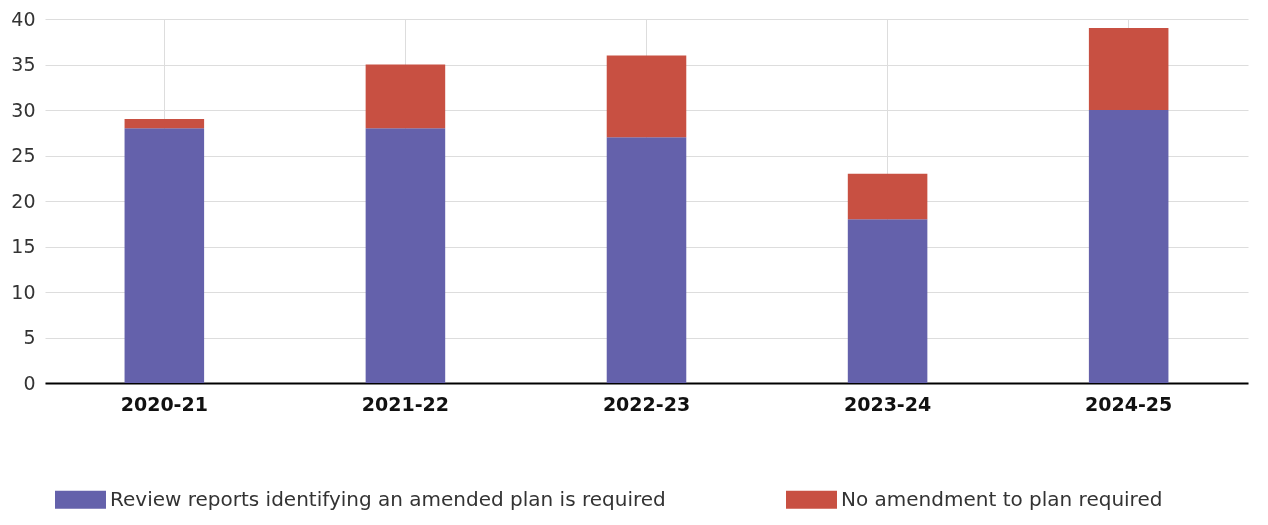 This screenshot has height=525, width=1268. I want to click on y-tick-label: 10, so click(23, 291).